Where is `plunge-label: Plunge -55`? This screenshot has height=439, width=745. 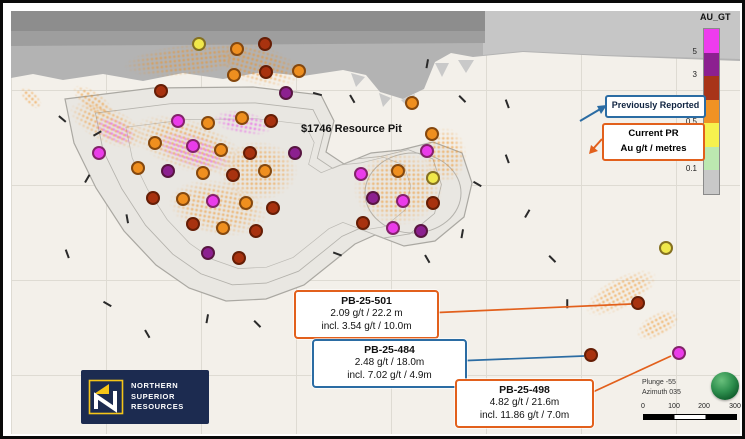 plunge-label: Plunge -55 is located at coordinates (659, 382).